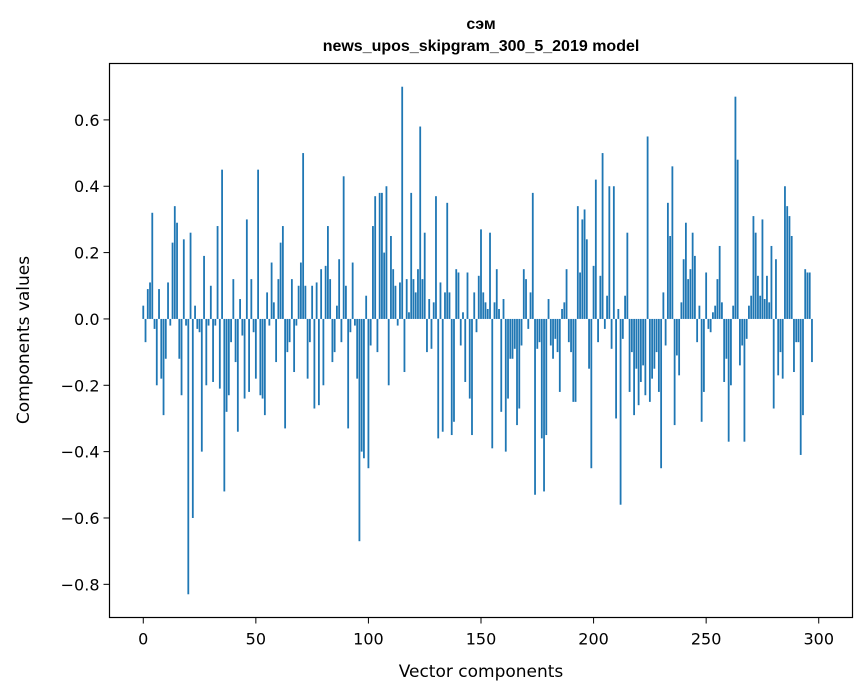 Image resolution: width=867 pixels, height=696 pixels. What do you see at coordinates (256, 639) in the screenshot?
I see `x-tick-label: 50` at bounding box center [256, 639].